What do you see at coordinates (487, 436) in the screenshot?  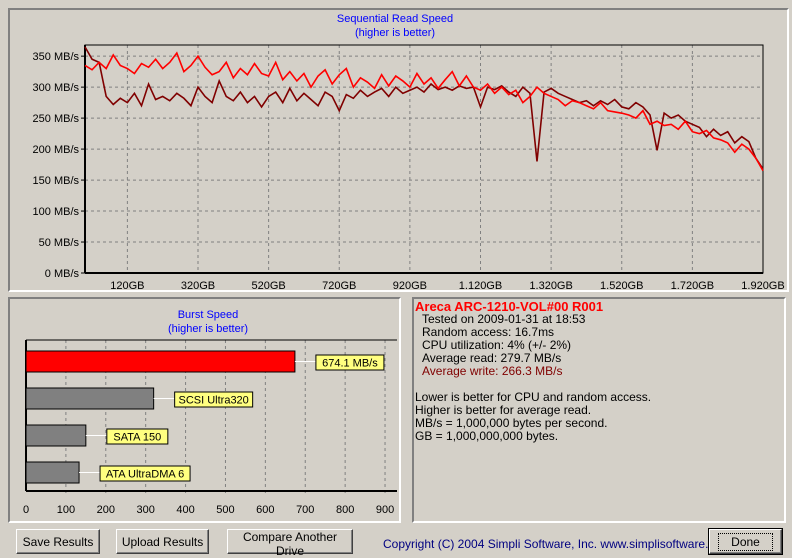 I see `note: GB = 1,000,000,000 bytes.` at bounding box center [487, 436].